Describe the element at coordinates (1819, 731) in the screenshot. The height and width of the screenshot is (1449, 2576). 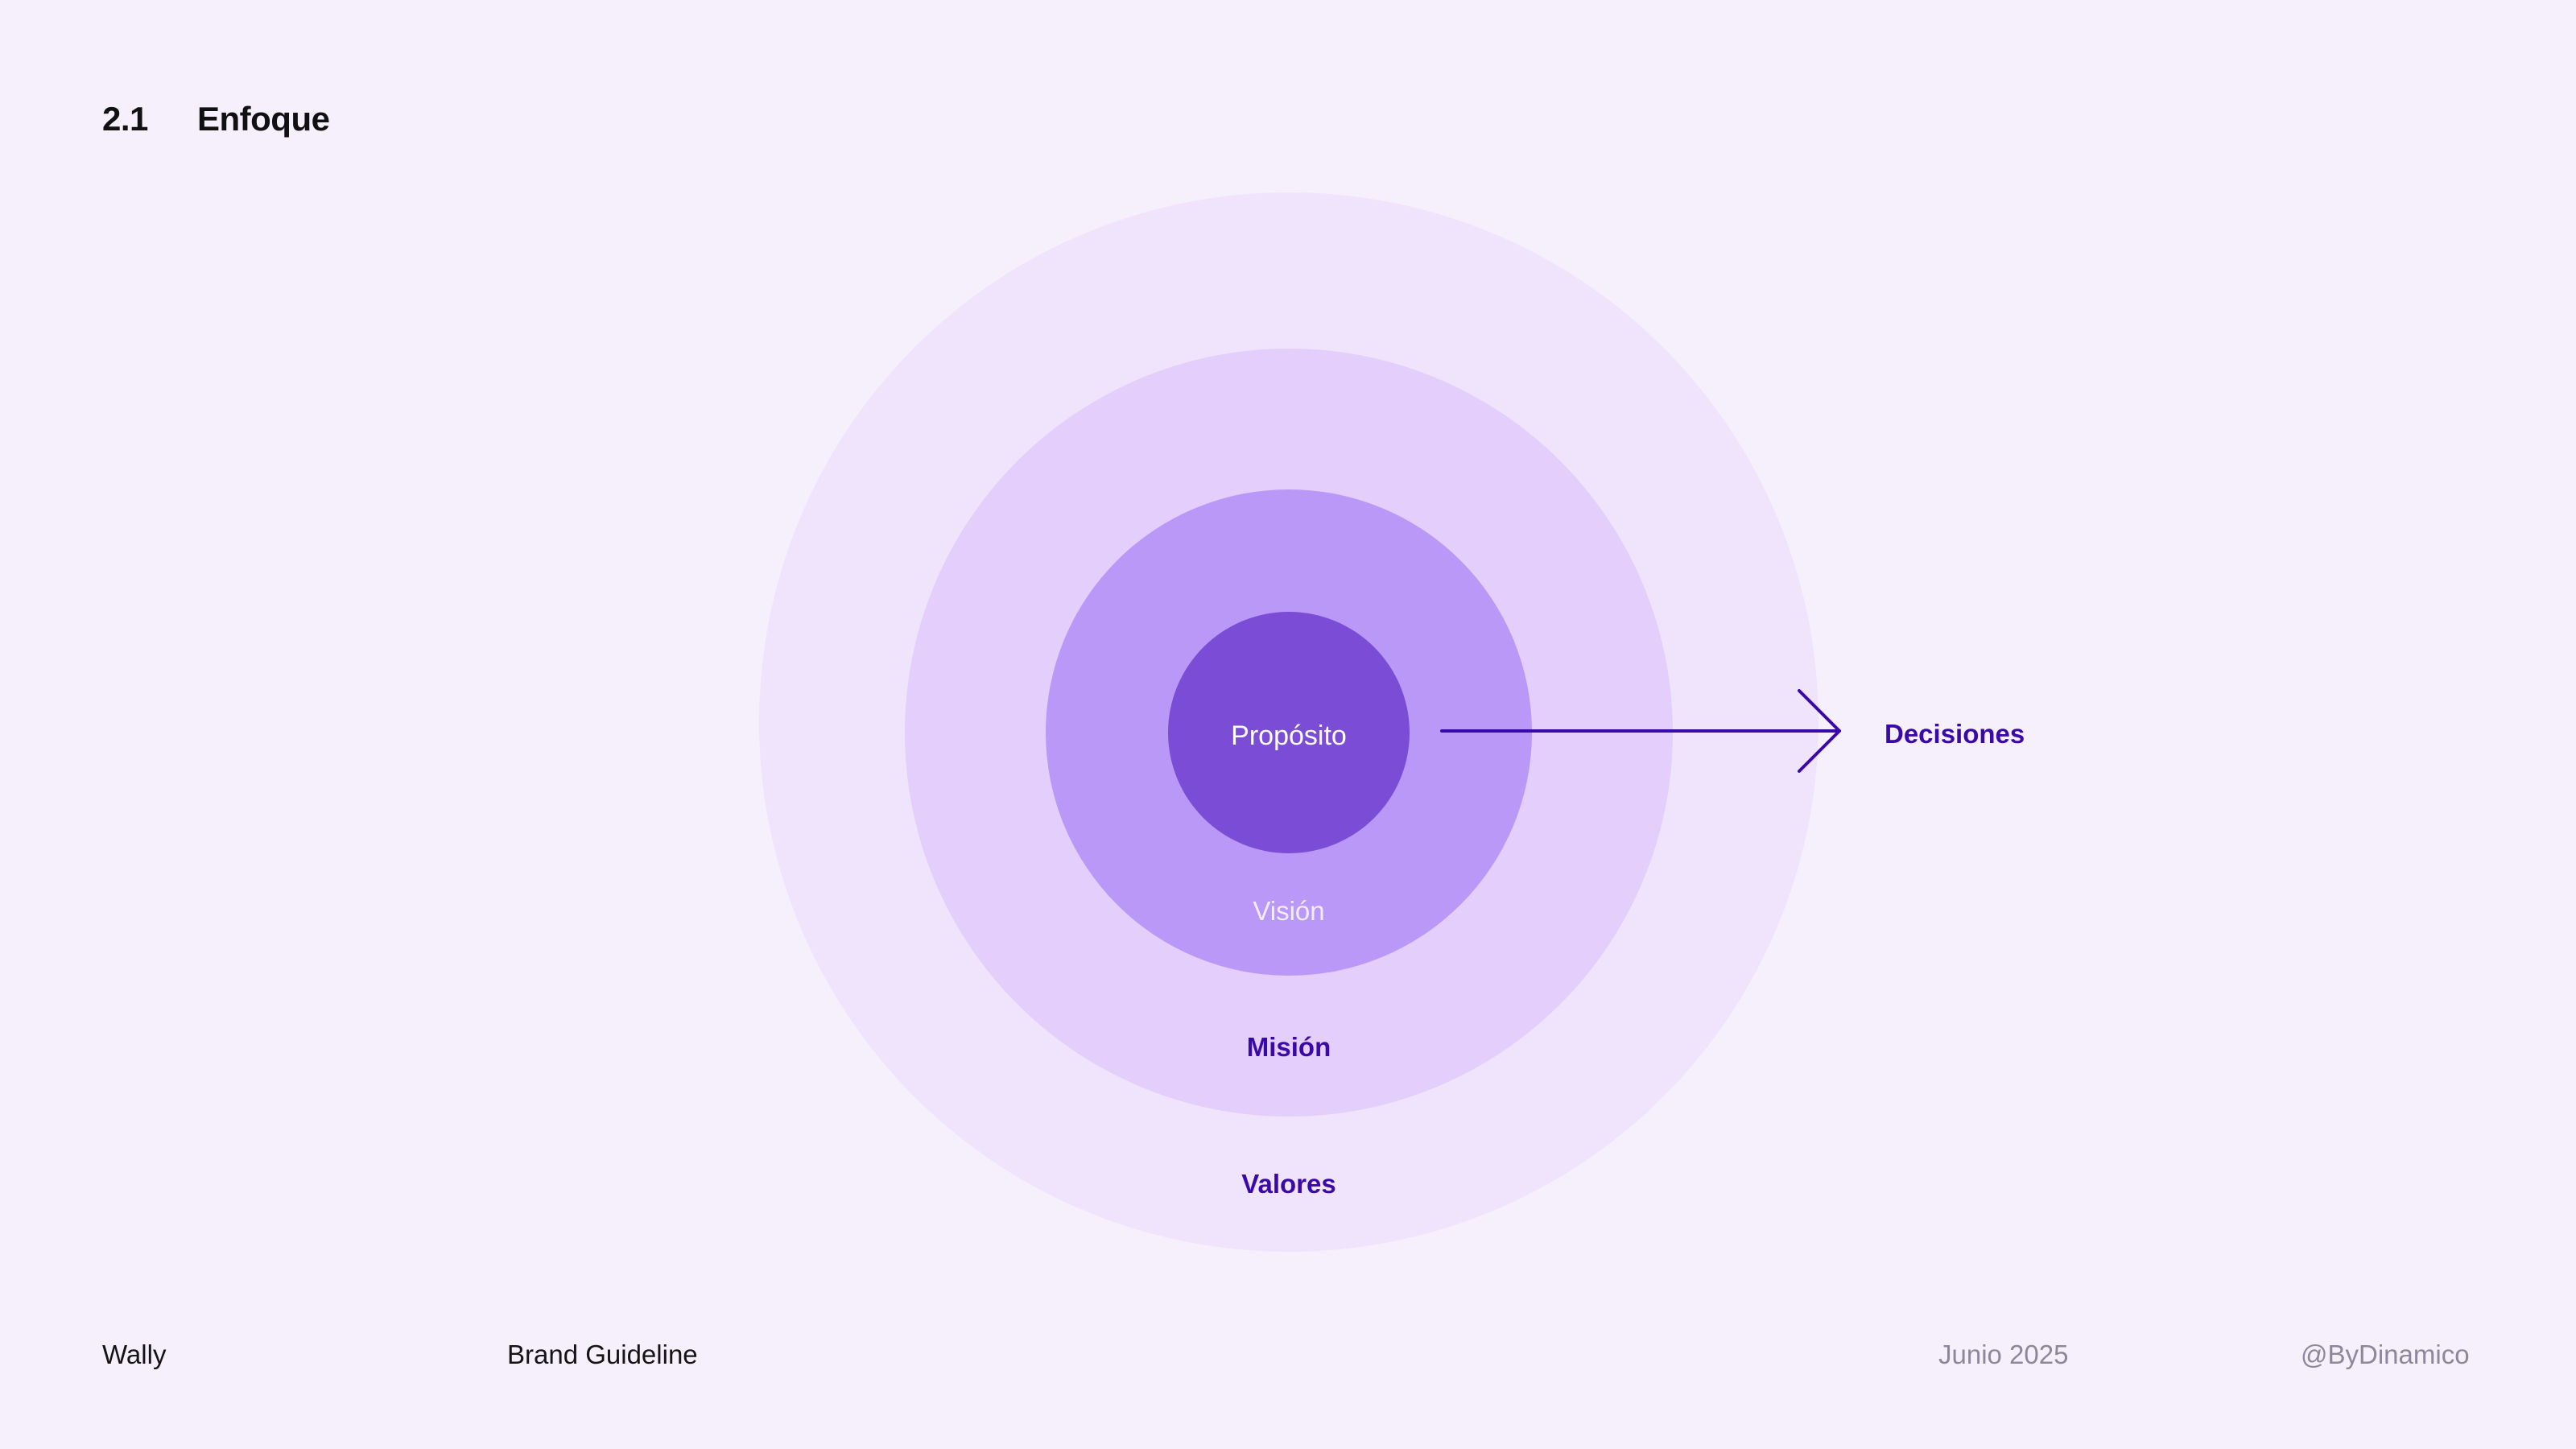
I see `arrow-head` at that location.